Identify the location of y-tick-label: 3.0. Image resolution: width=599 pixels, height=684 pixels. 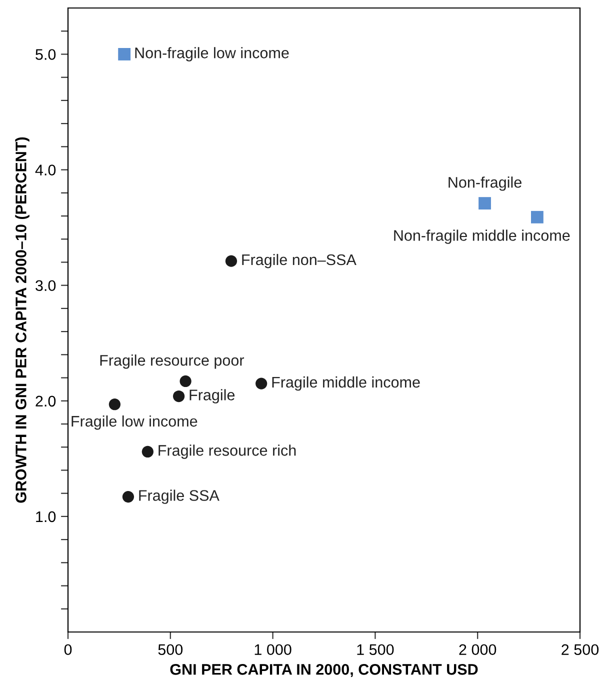
(46, 286).